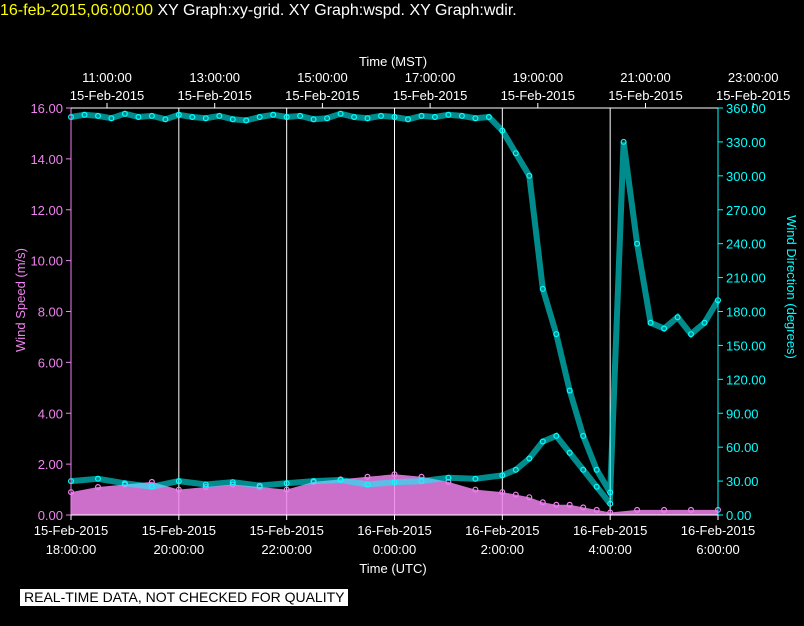 The image size is (804, 626). What do you see at coordinates (746, 176) in the screenshot?
I see `right-tick-label-10: 300.00` at bounding box center [746, 176].